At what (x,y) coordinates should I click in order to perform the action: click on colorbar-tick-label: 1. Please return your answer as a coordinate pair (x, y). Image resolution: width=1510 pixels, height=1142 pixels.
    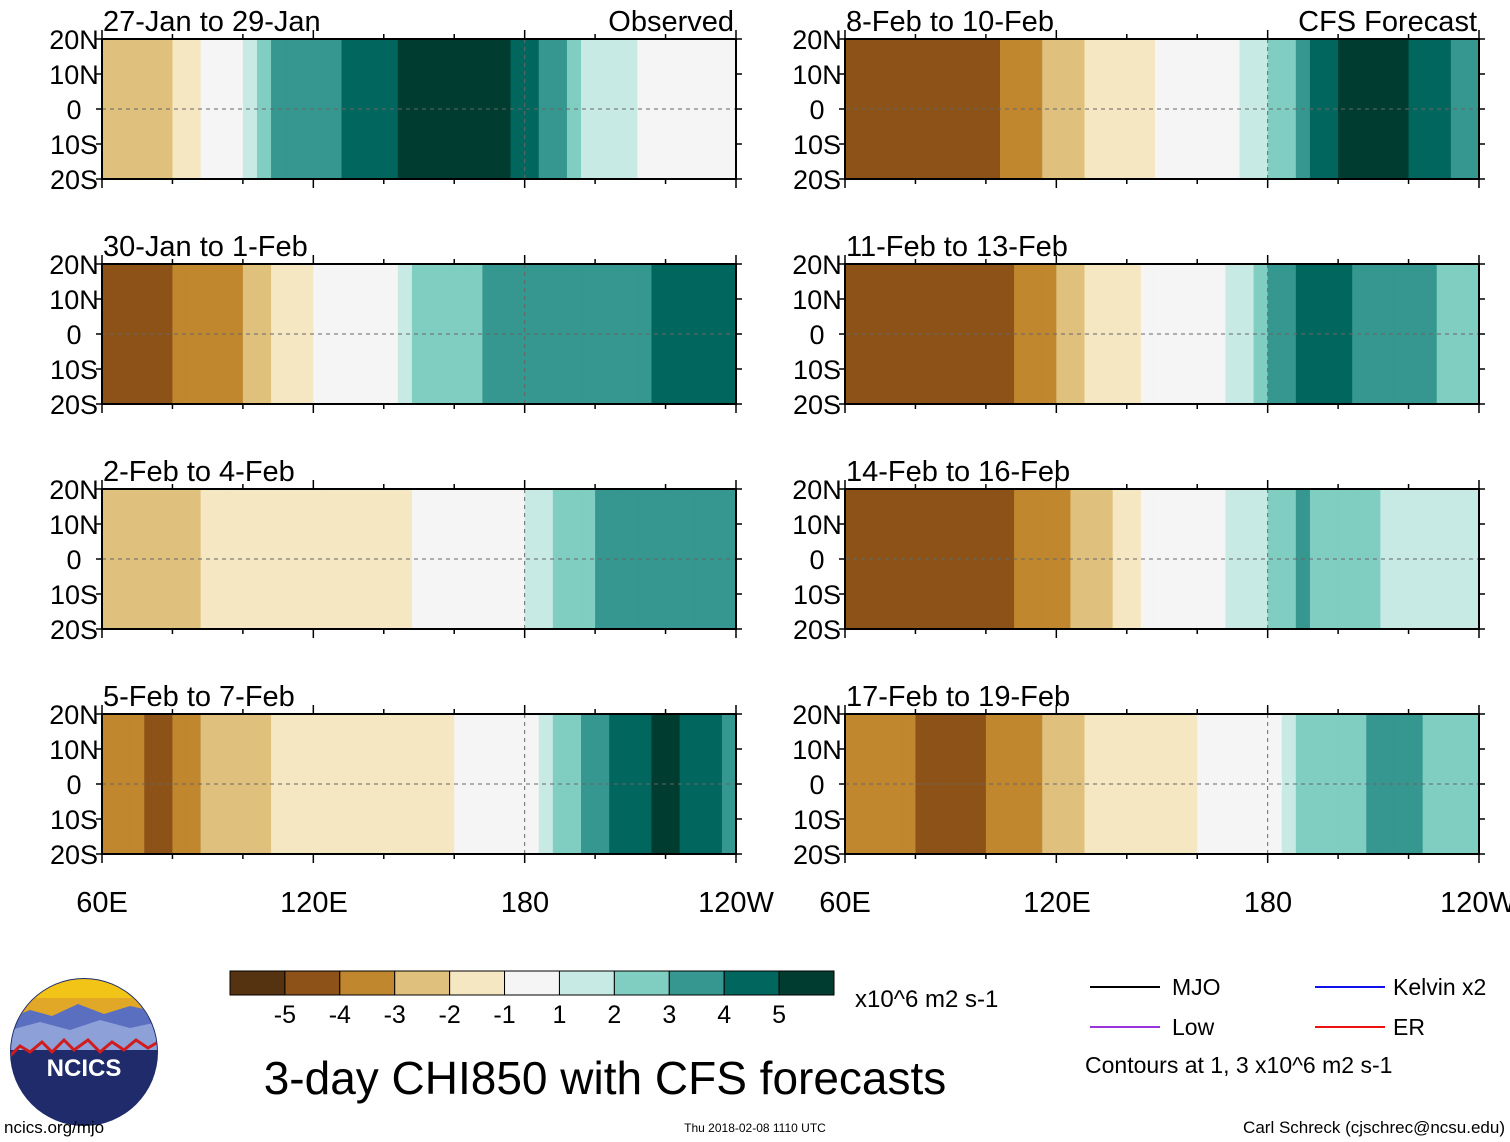
    Looking at the image, I should click on (560, 1015).